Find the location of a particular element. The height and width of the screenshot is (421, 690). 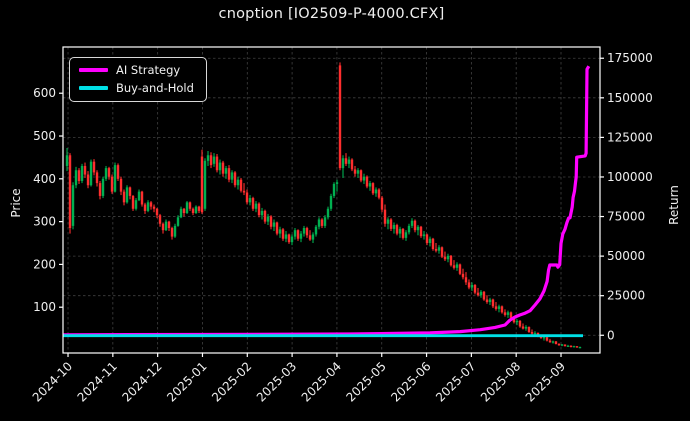

return-tick-label: 25000 is located at coordinates (626, 296).